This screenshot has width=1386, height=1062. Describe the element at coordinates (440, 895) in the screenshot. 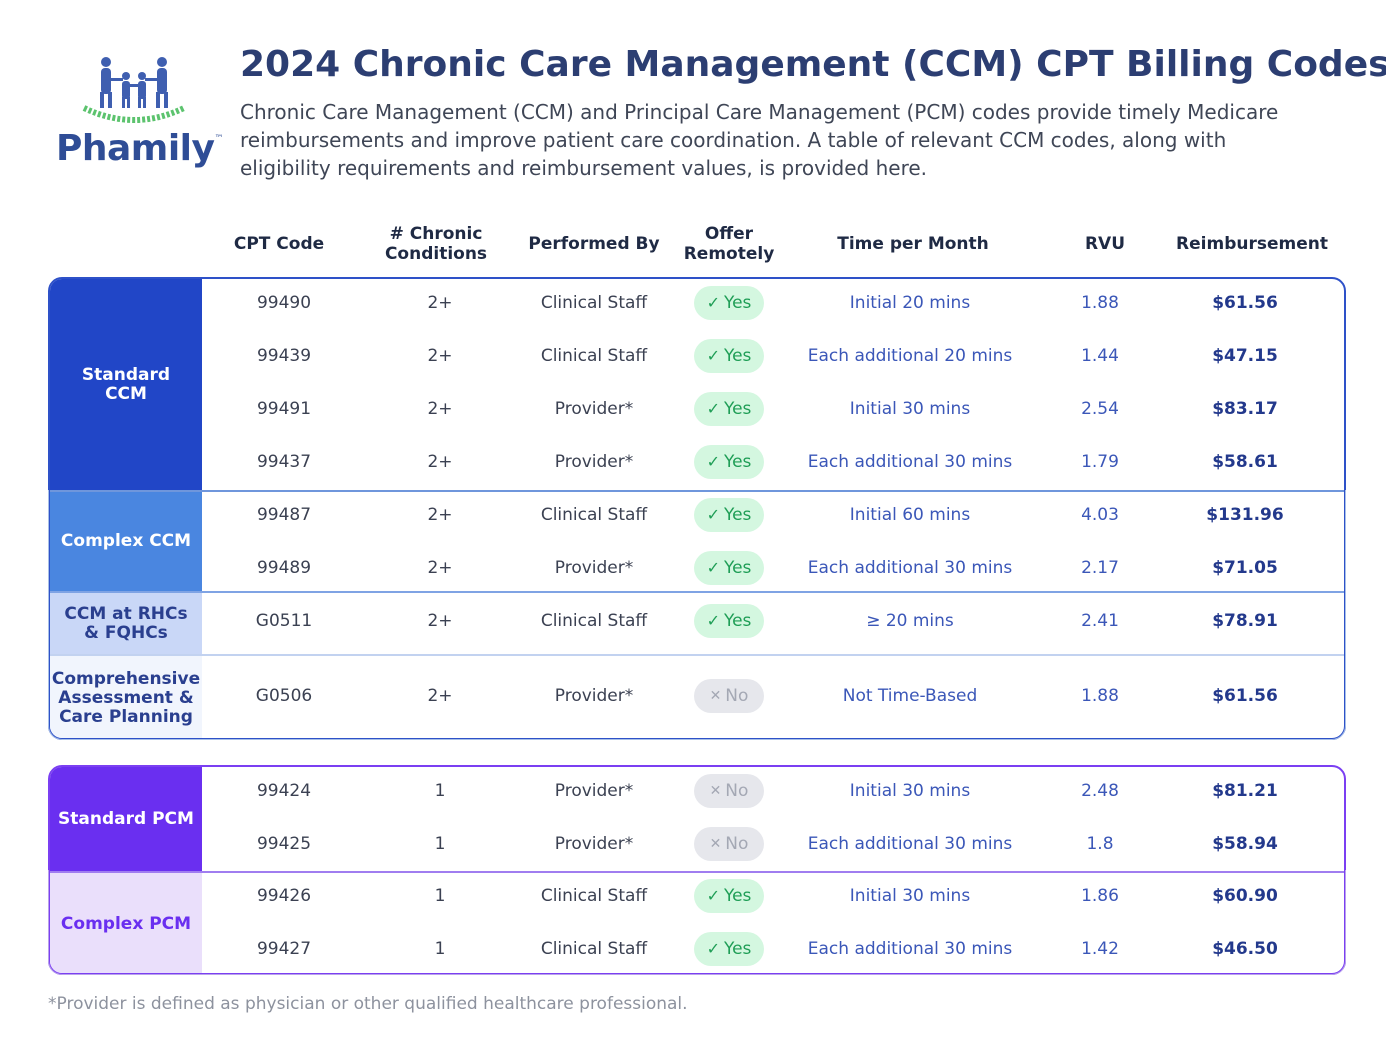

I see `chronic-conditions-value: 1` at that location.